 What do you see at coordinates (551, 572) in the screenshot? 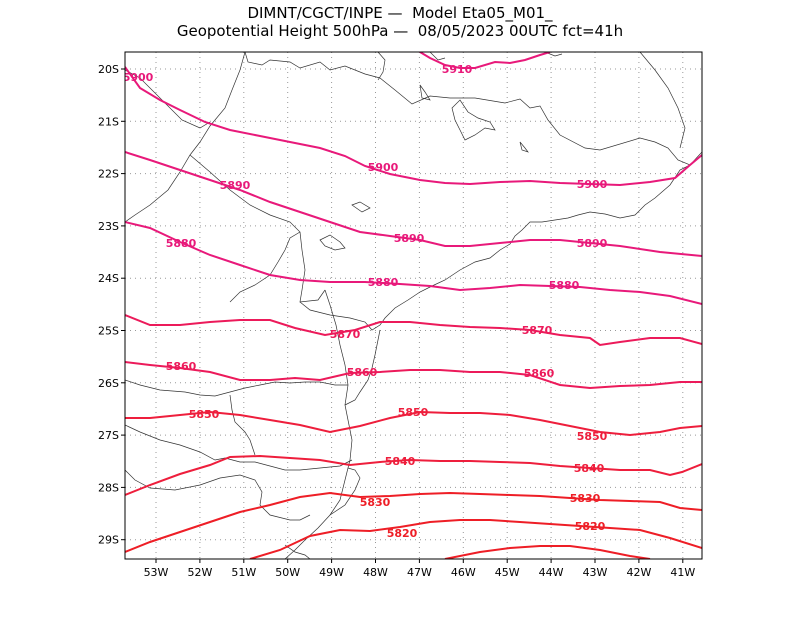
I see `lon-label: 44W` at bounding box center [551, 572].